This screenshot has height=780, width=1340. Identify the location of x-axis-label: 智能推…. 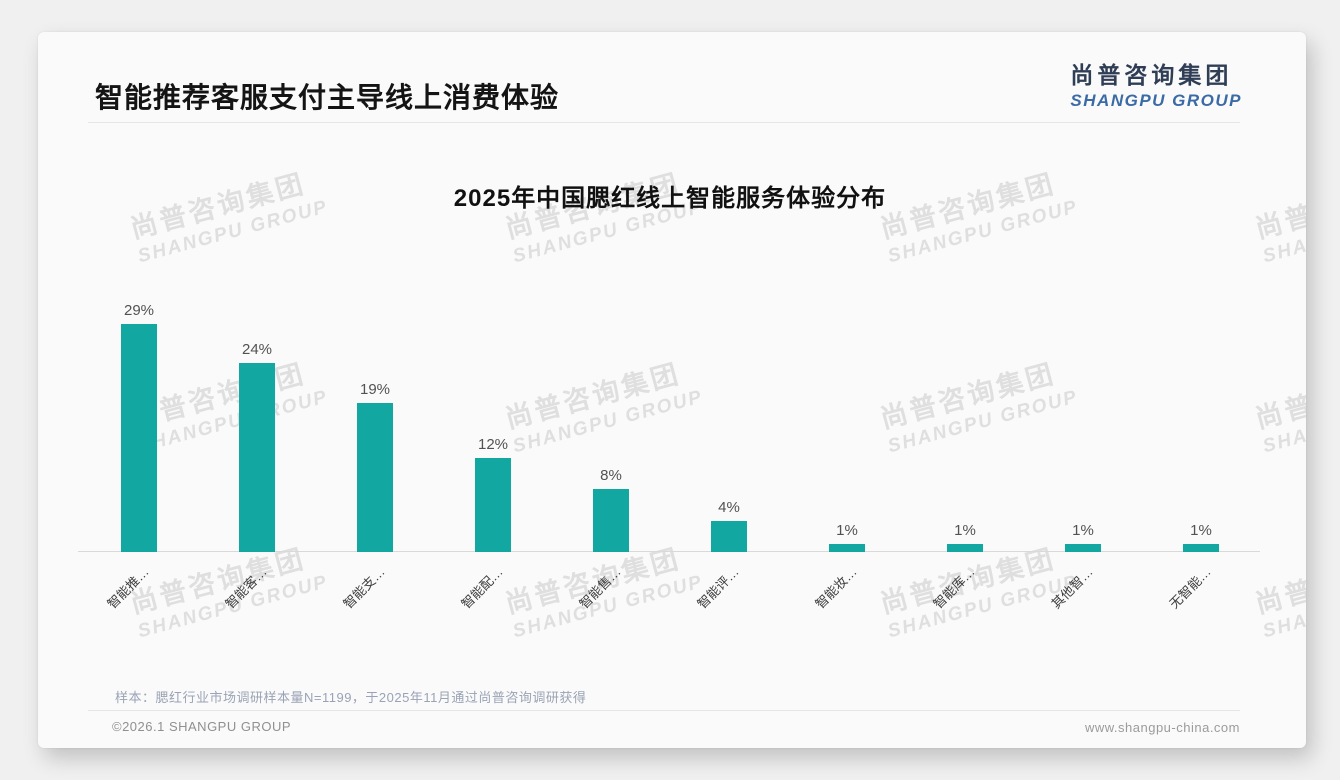
(128, 588).